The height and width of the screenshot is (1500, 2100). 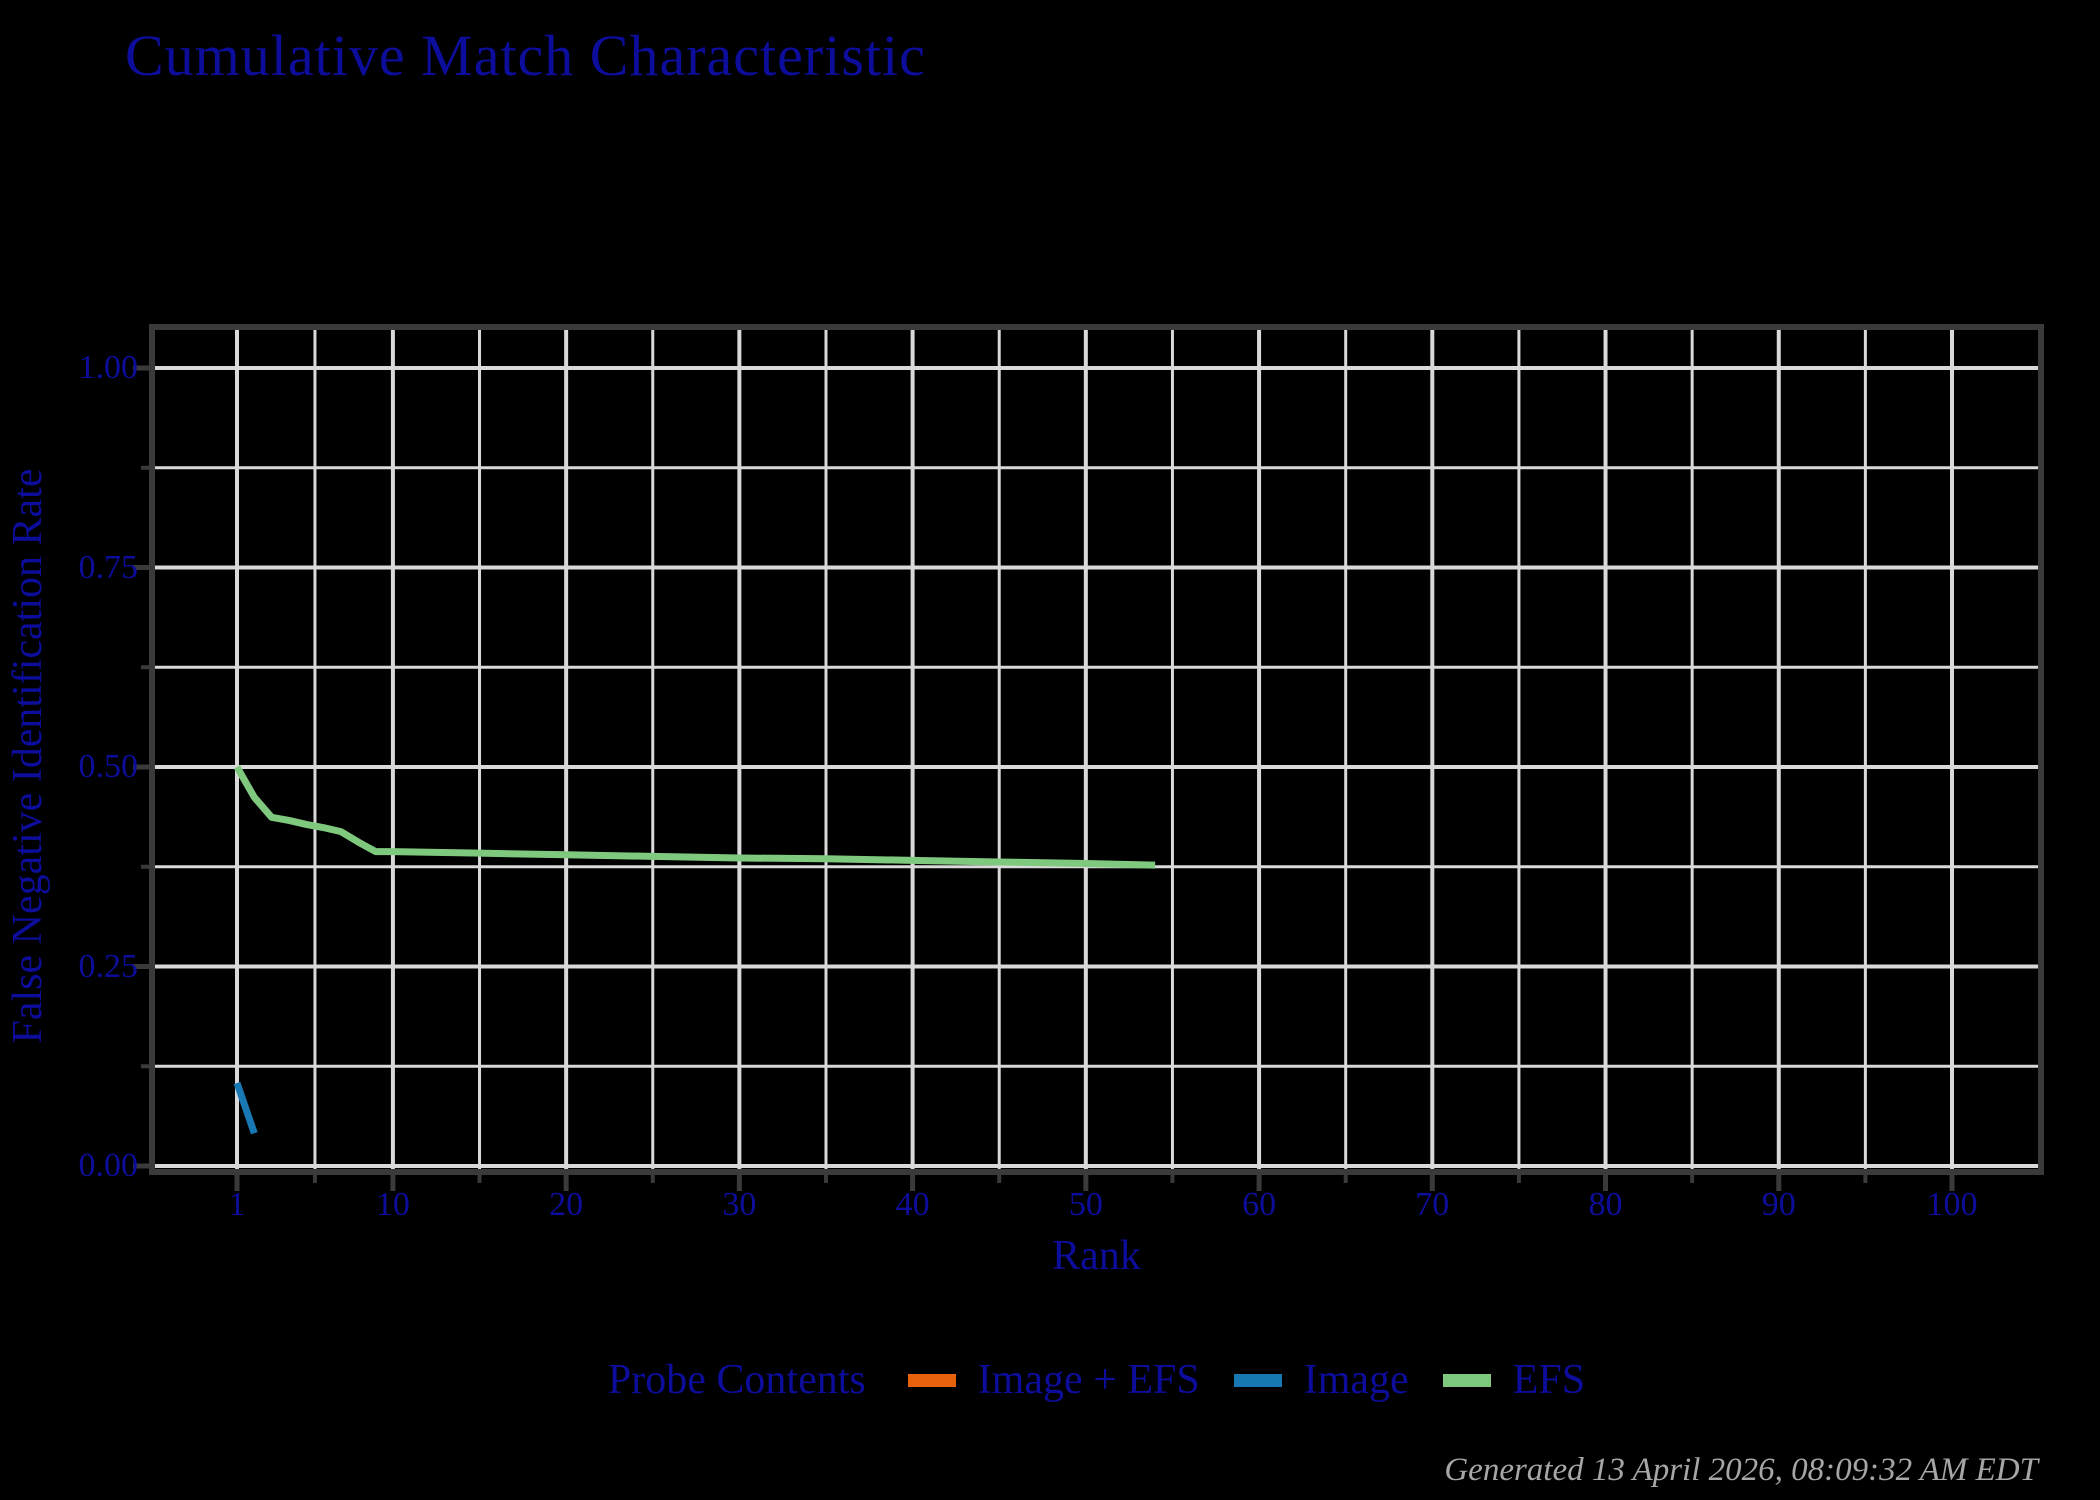 What do you see at coordinates (108, 766) in the screenshot?
I see `y-tick-label: 0.50` at bounding box center [108, 766].